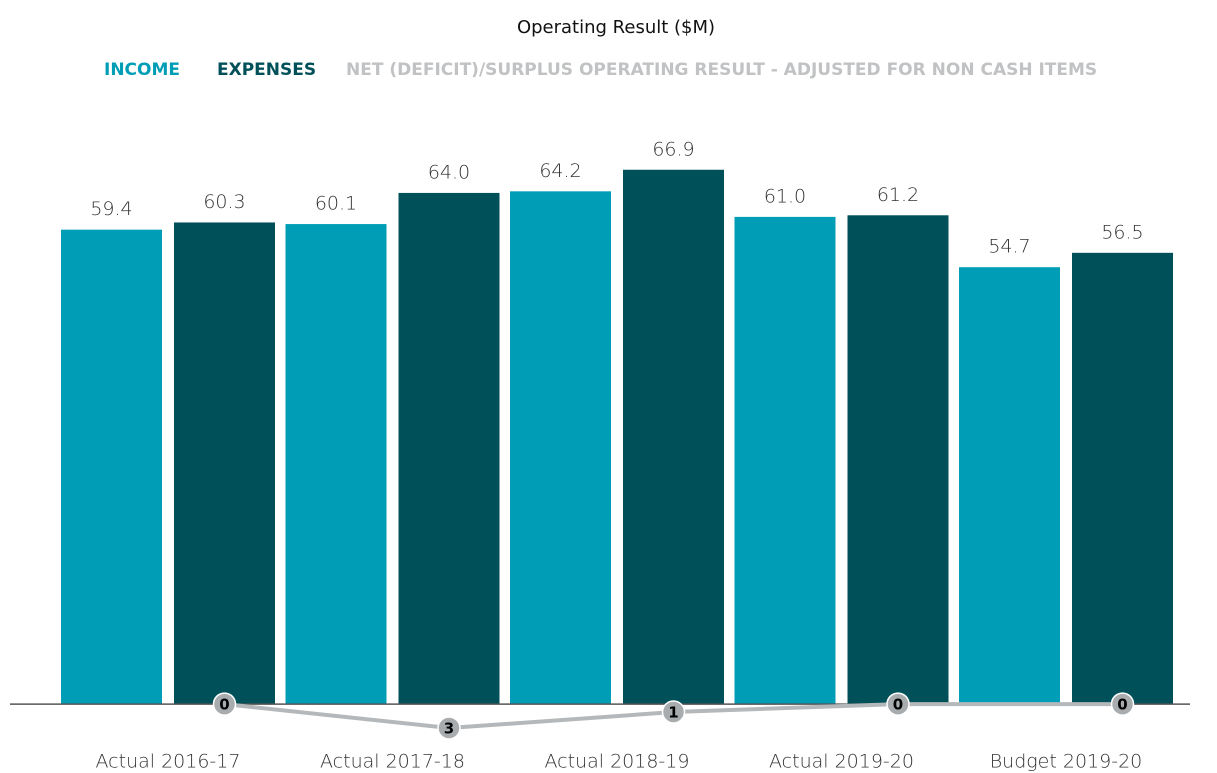  I want to click on x-tick-label: Budget 2019-20, so click(1066, 762).